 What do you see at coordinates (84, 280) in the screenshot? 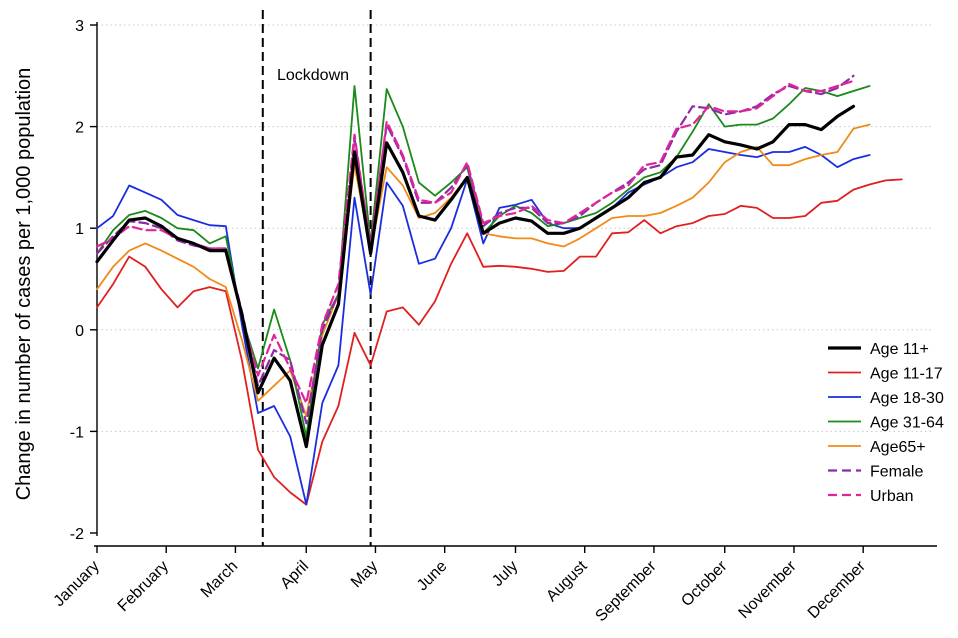
I see `y-axis: -2 -1 0 1 2 3` at bounding box center [84, 280].